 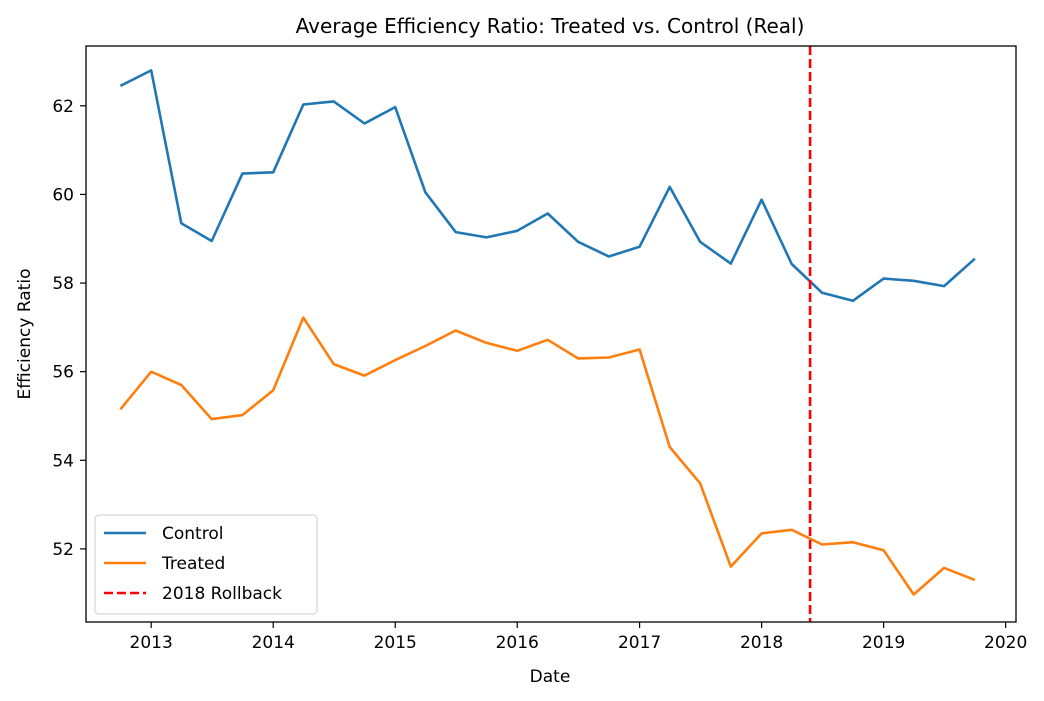 What do you see at coordinates (63, 373) in the screenshot?
I see `y-tick-label: 56` at bounding box center [63, 373].